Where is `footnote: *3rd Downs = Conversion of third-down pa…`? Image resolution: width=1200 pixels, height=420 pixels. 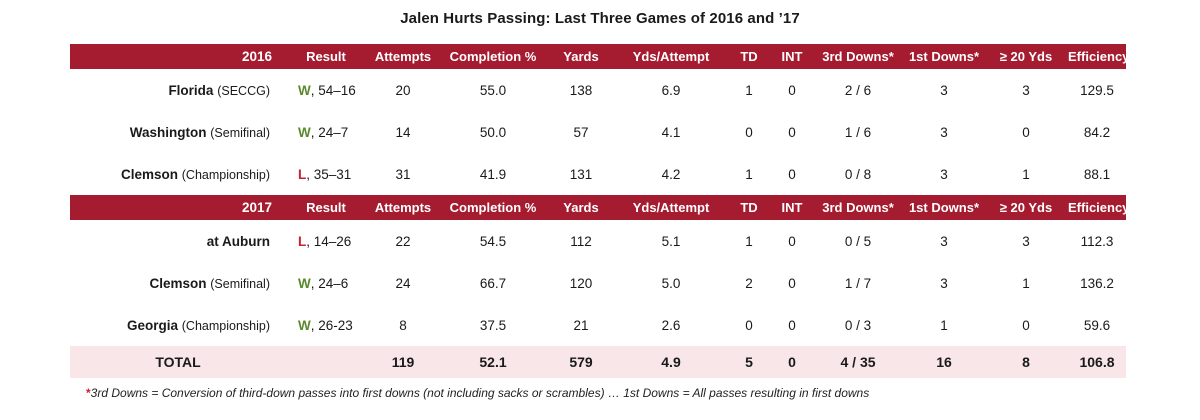
footnote: *3rd Downs = Conversion of third-down pa… is located at coordinates (477, 393).